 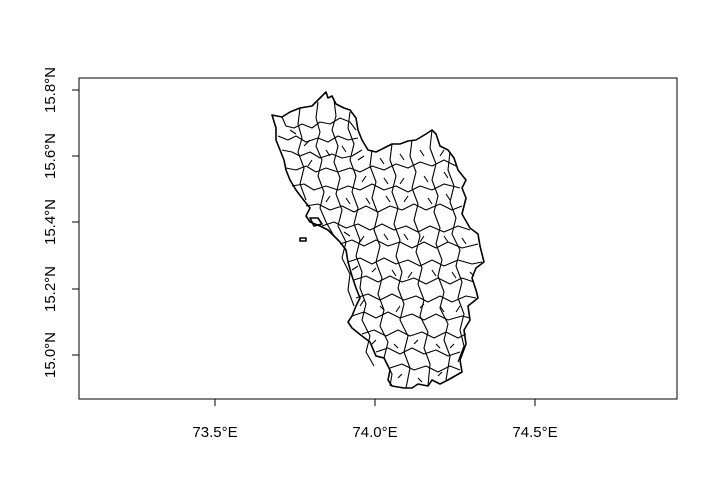 What do you see at coordinates (50, 222) in the screenshot?
I see `y-tick-label: 15.4°N` at bounding box center [50, 222].